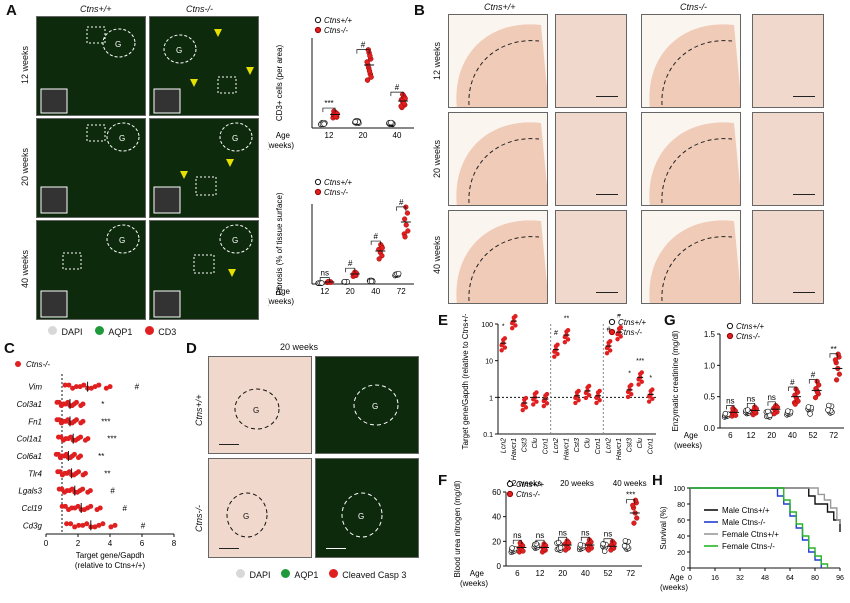  What do you see at coordinates (299, 347) in the screenshot?
I see `panel-d-title: 20 weeks` at bounding box center [299, 347].